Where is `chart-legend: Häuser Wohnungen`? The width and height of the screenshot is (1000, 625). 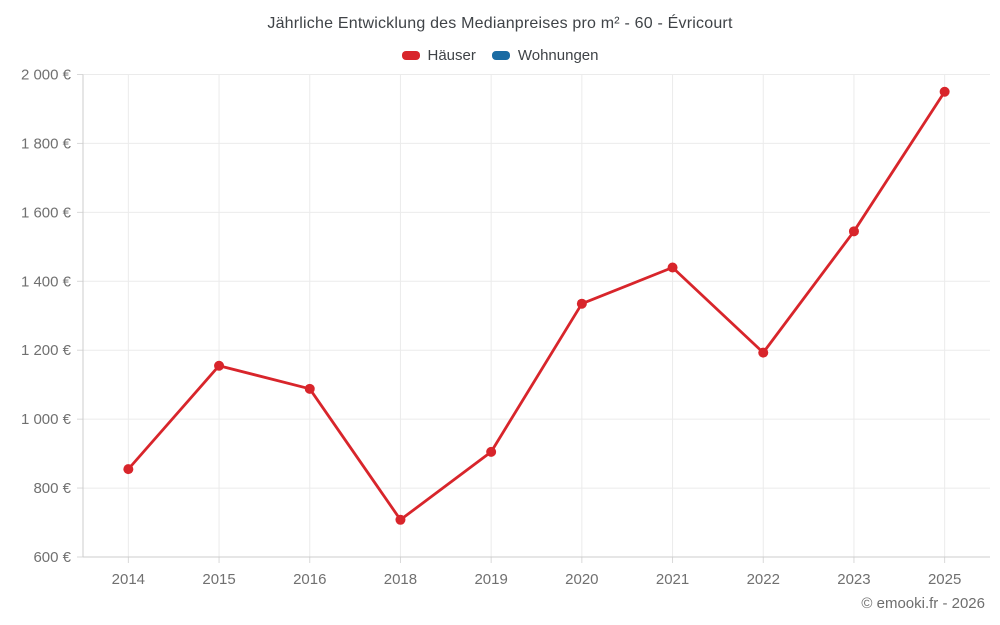
chart-legend: Häuser Wohnungen is located at coordinates (500, 55).